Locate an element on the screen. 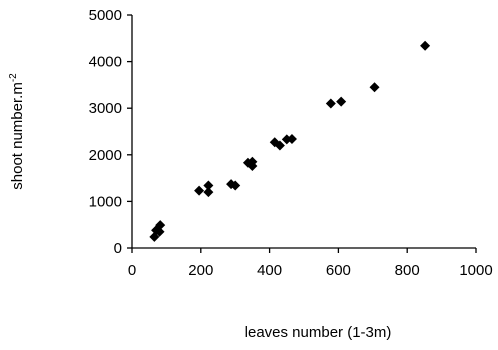 The width and height of the screenshot is (498, 350). y-axis-title: shoot number.m-2 is located at coordinates (17, 131).